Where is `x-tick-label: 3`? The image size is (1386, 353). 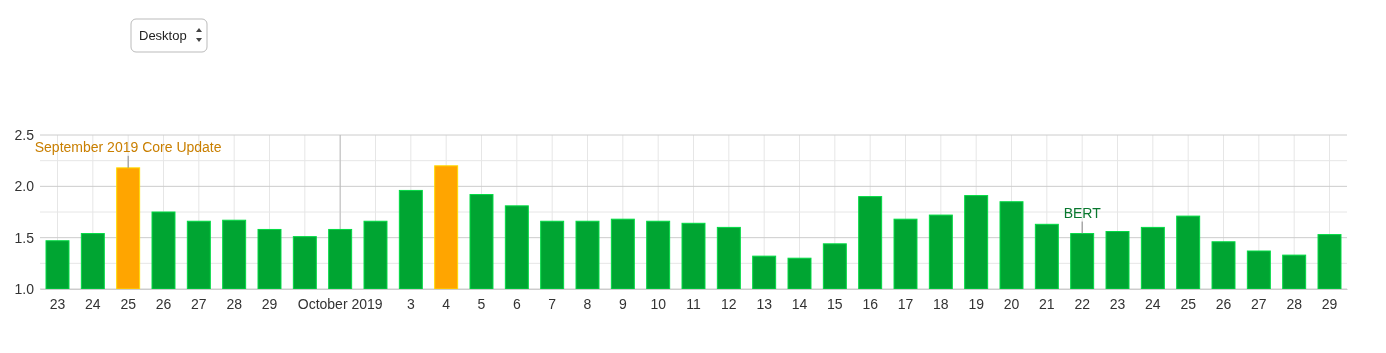 x-tick-label: 3 is located at coordinates (410, 303).